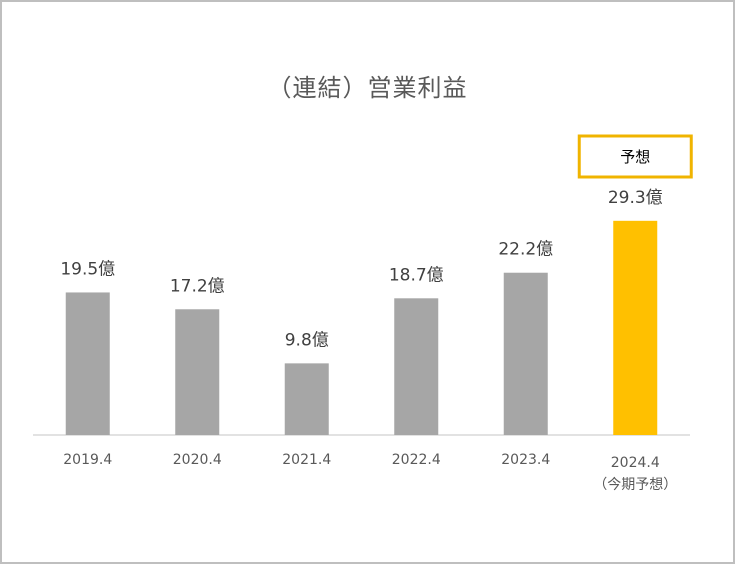  I want to click on data-label: 22.2億, so click(525, 250).